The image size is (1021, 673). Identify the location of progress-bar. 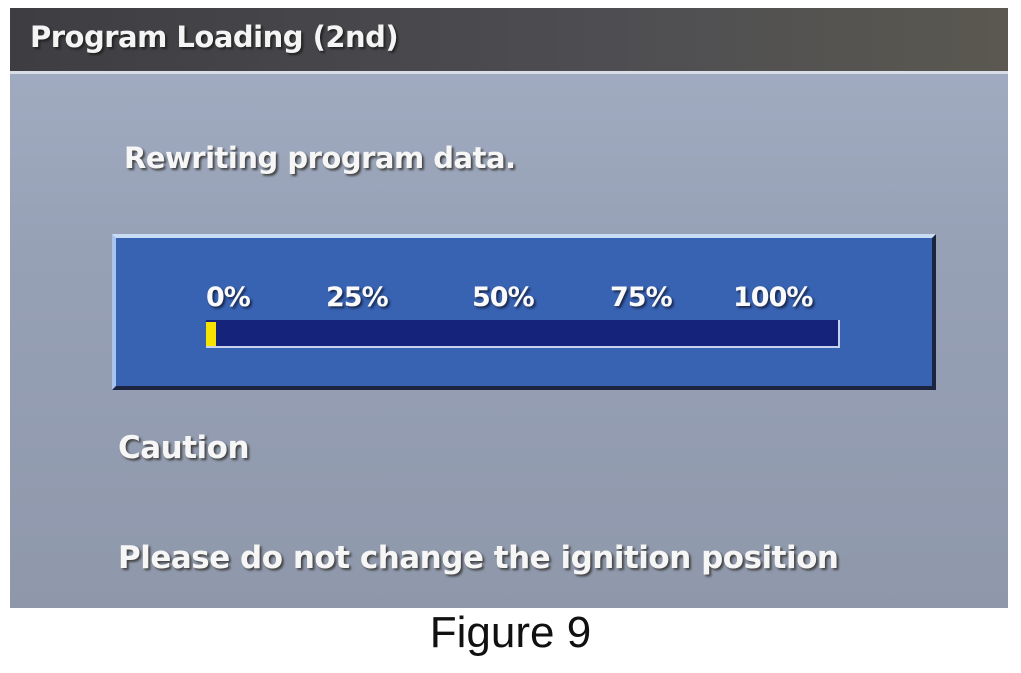
(523, 334).